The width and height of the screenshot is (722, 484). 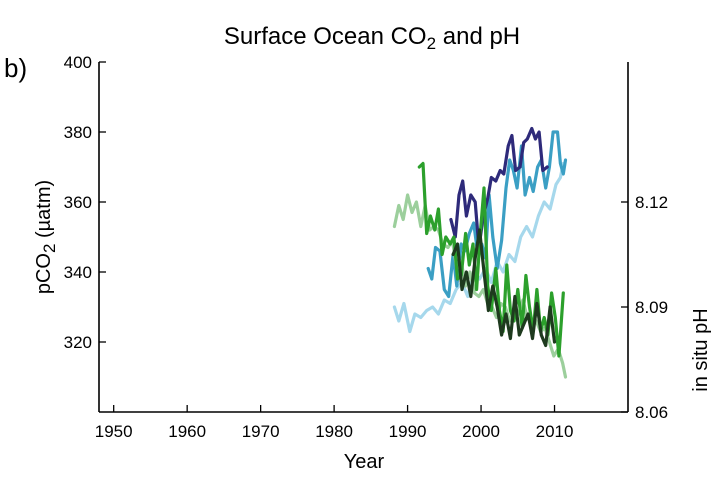 I want to click on left-y-tick-label: 400, so click(x=78, y=62).